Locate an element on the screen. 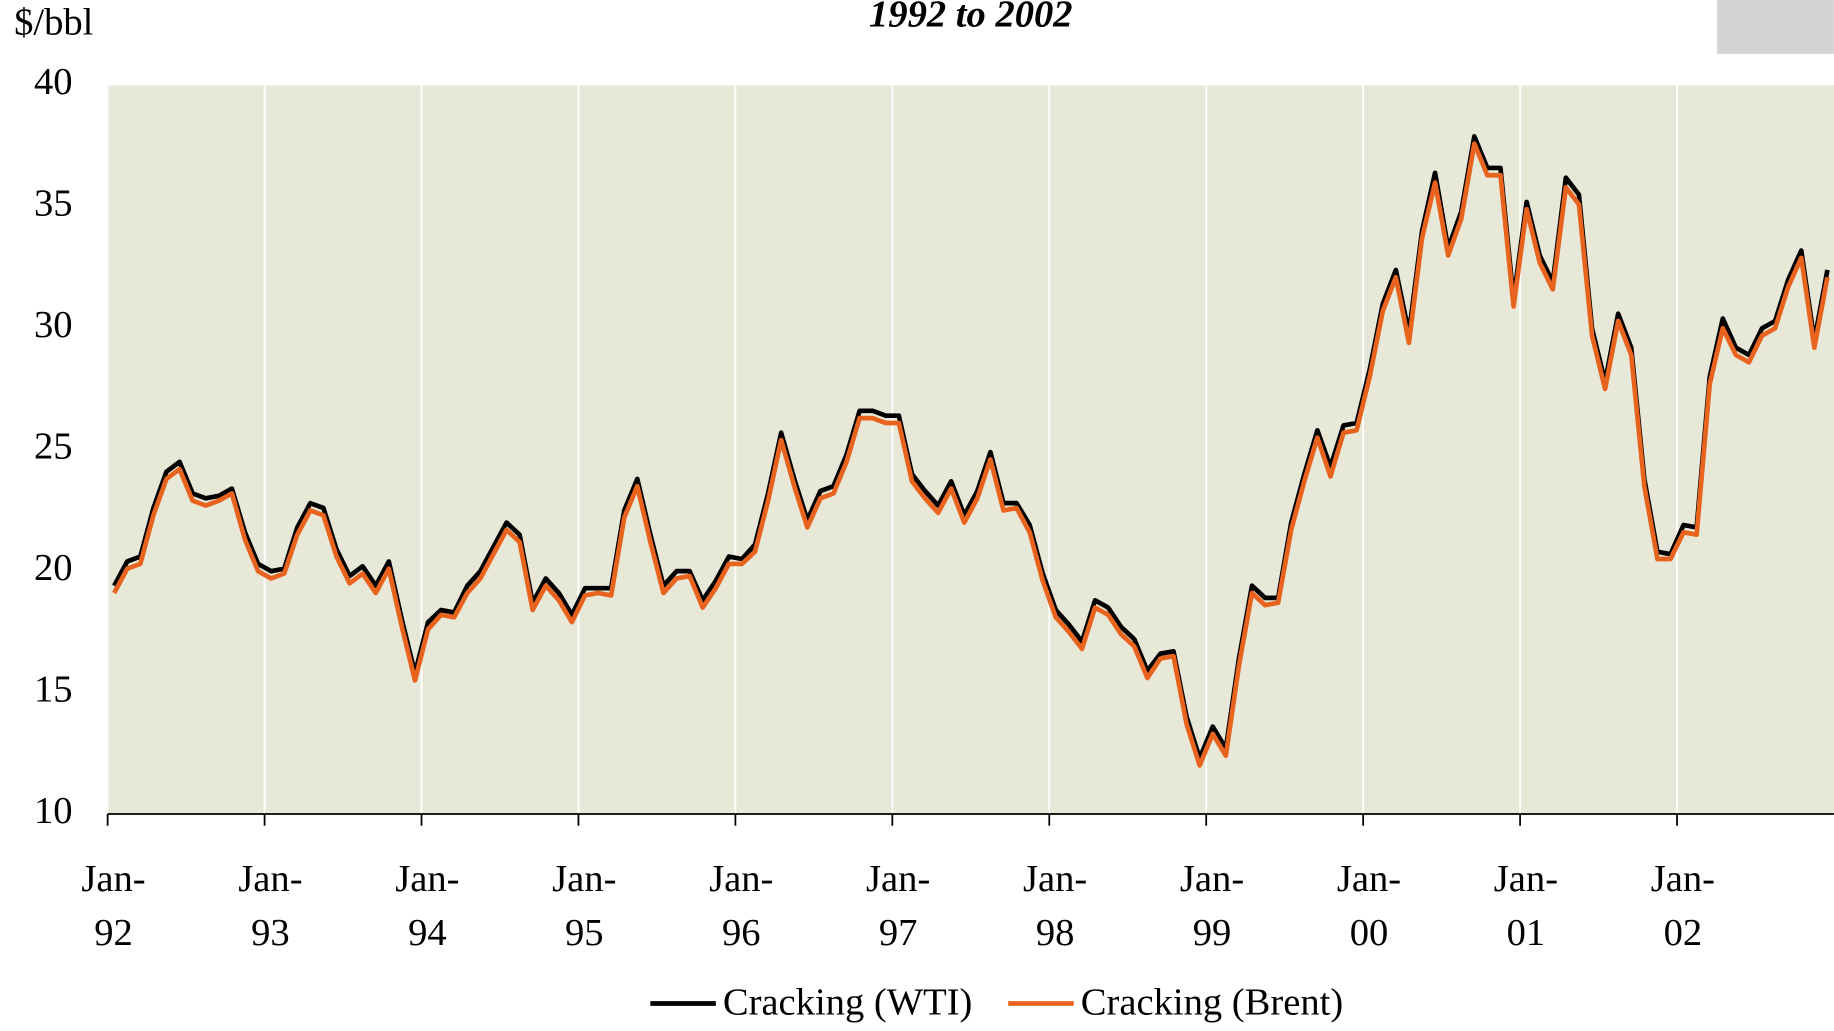  legend-label: Cracking (WTI) is located at coordinates (848, 1003).